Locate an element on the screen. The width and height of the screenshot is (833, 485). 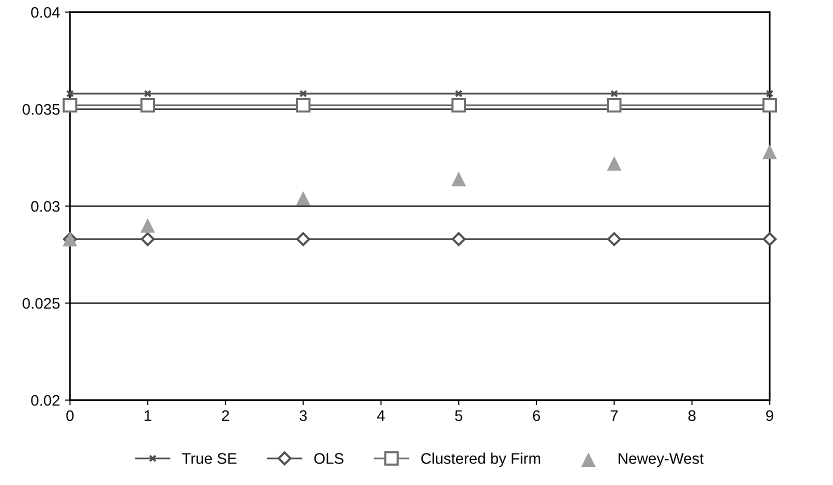
x-tick-label: 5 is located at coordinates (458, 416).